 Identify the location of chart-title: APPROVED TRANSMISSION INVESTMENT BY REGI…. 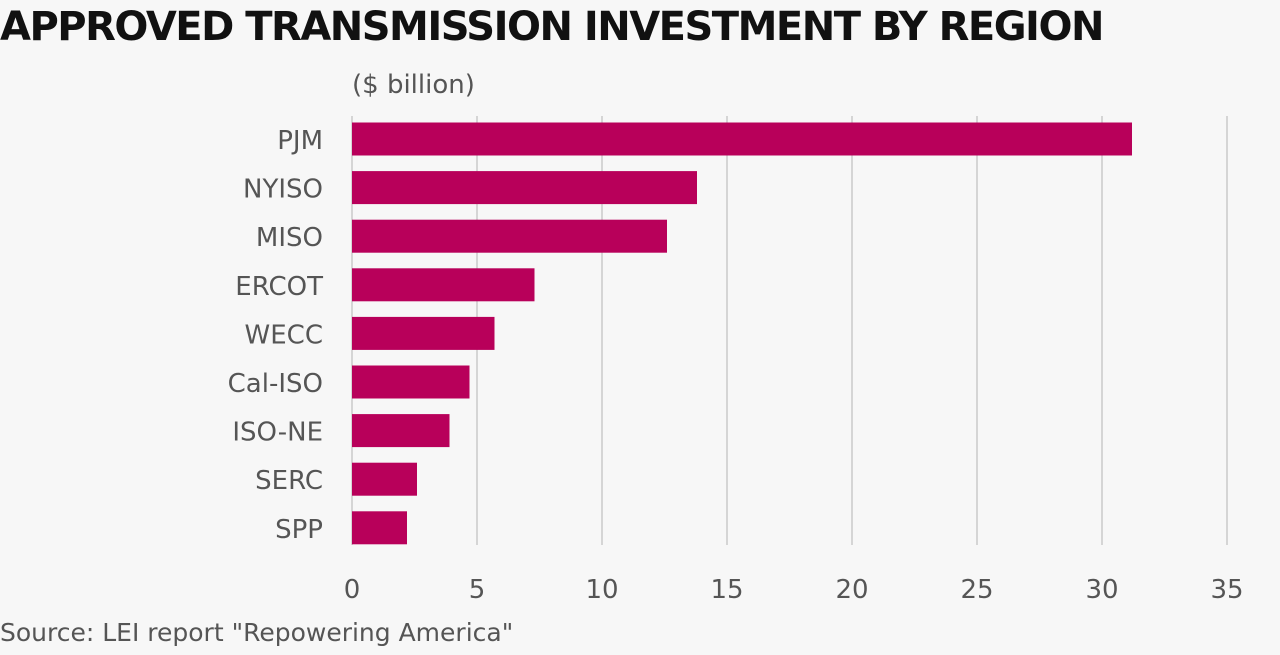
(552, 27).